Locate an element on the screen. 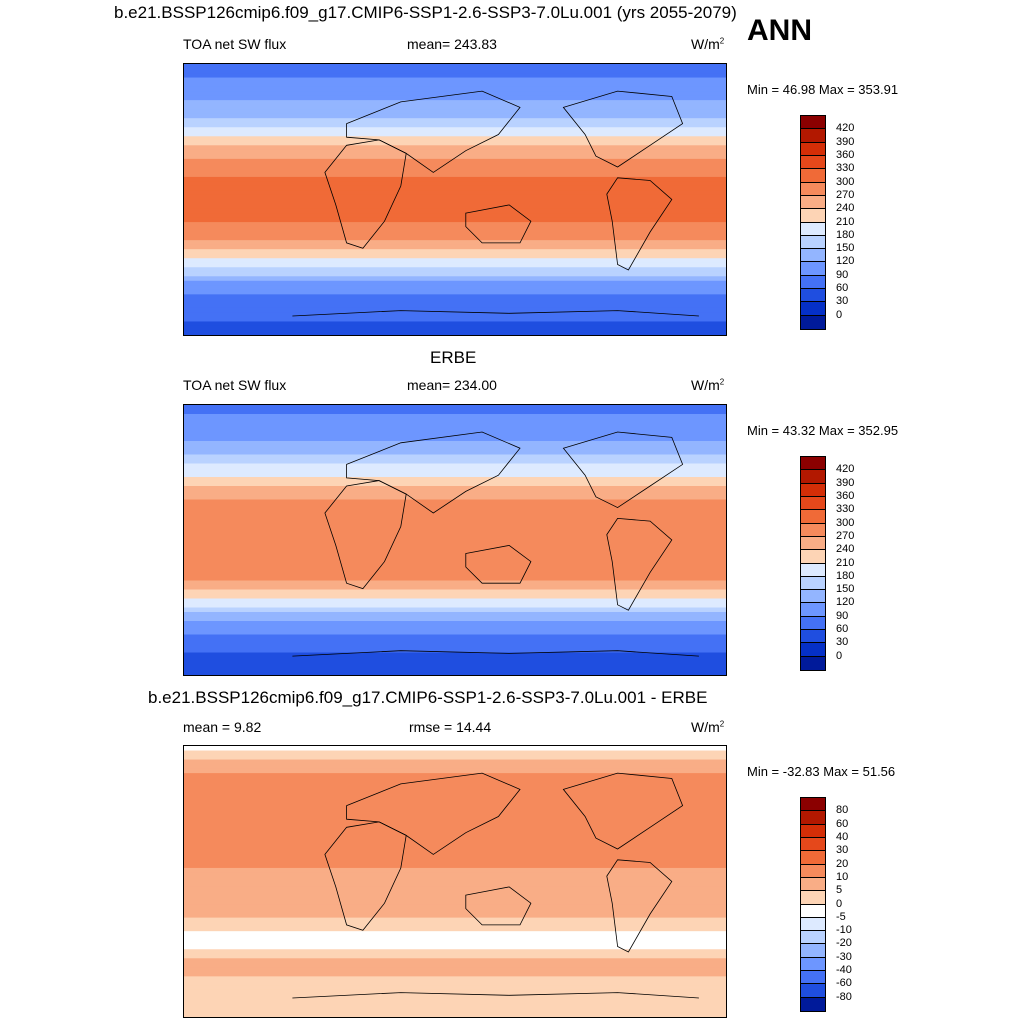 The image size is (1024, 1024). colorbar-tick-label: -80 is located at coordinates (844, 996).